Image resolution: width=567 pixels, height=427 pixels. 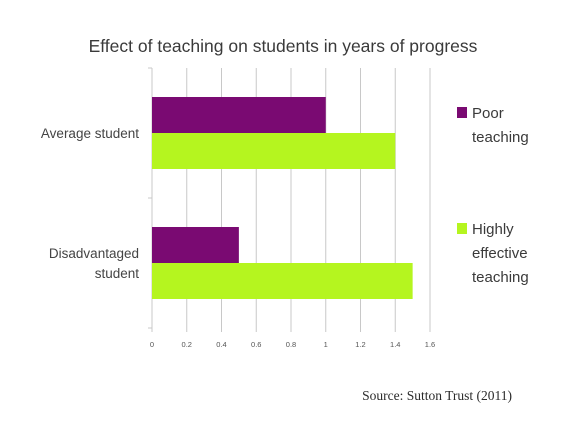 I want to click on x-tick-label: 1.6, so click(x=430, y=344).